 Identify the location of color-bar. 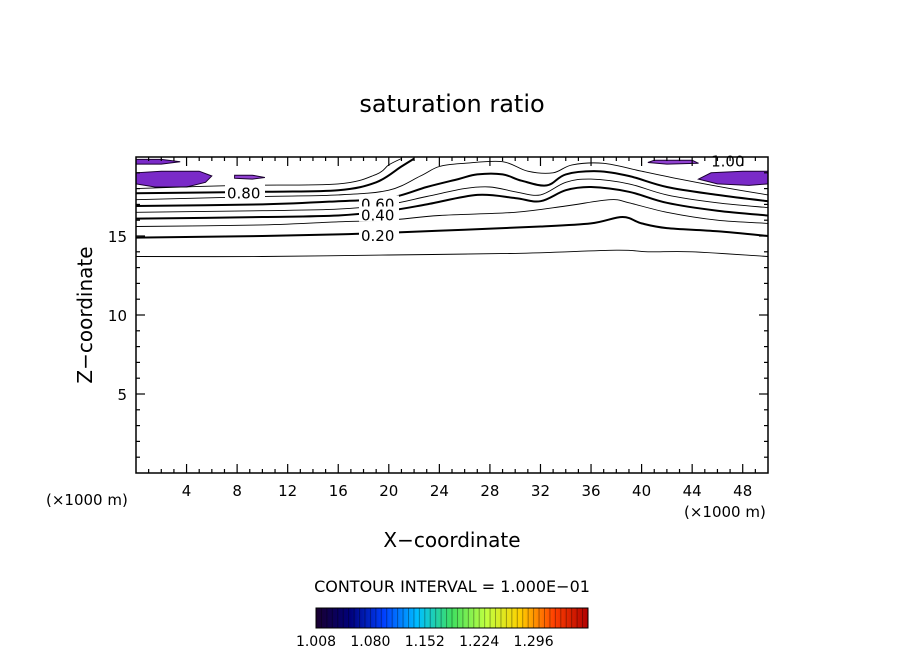
(452, 618).